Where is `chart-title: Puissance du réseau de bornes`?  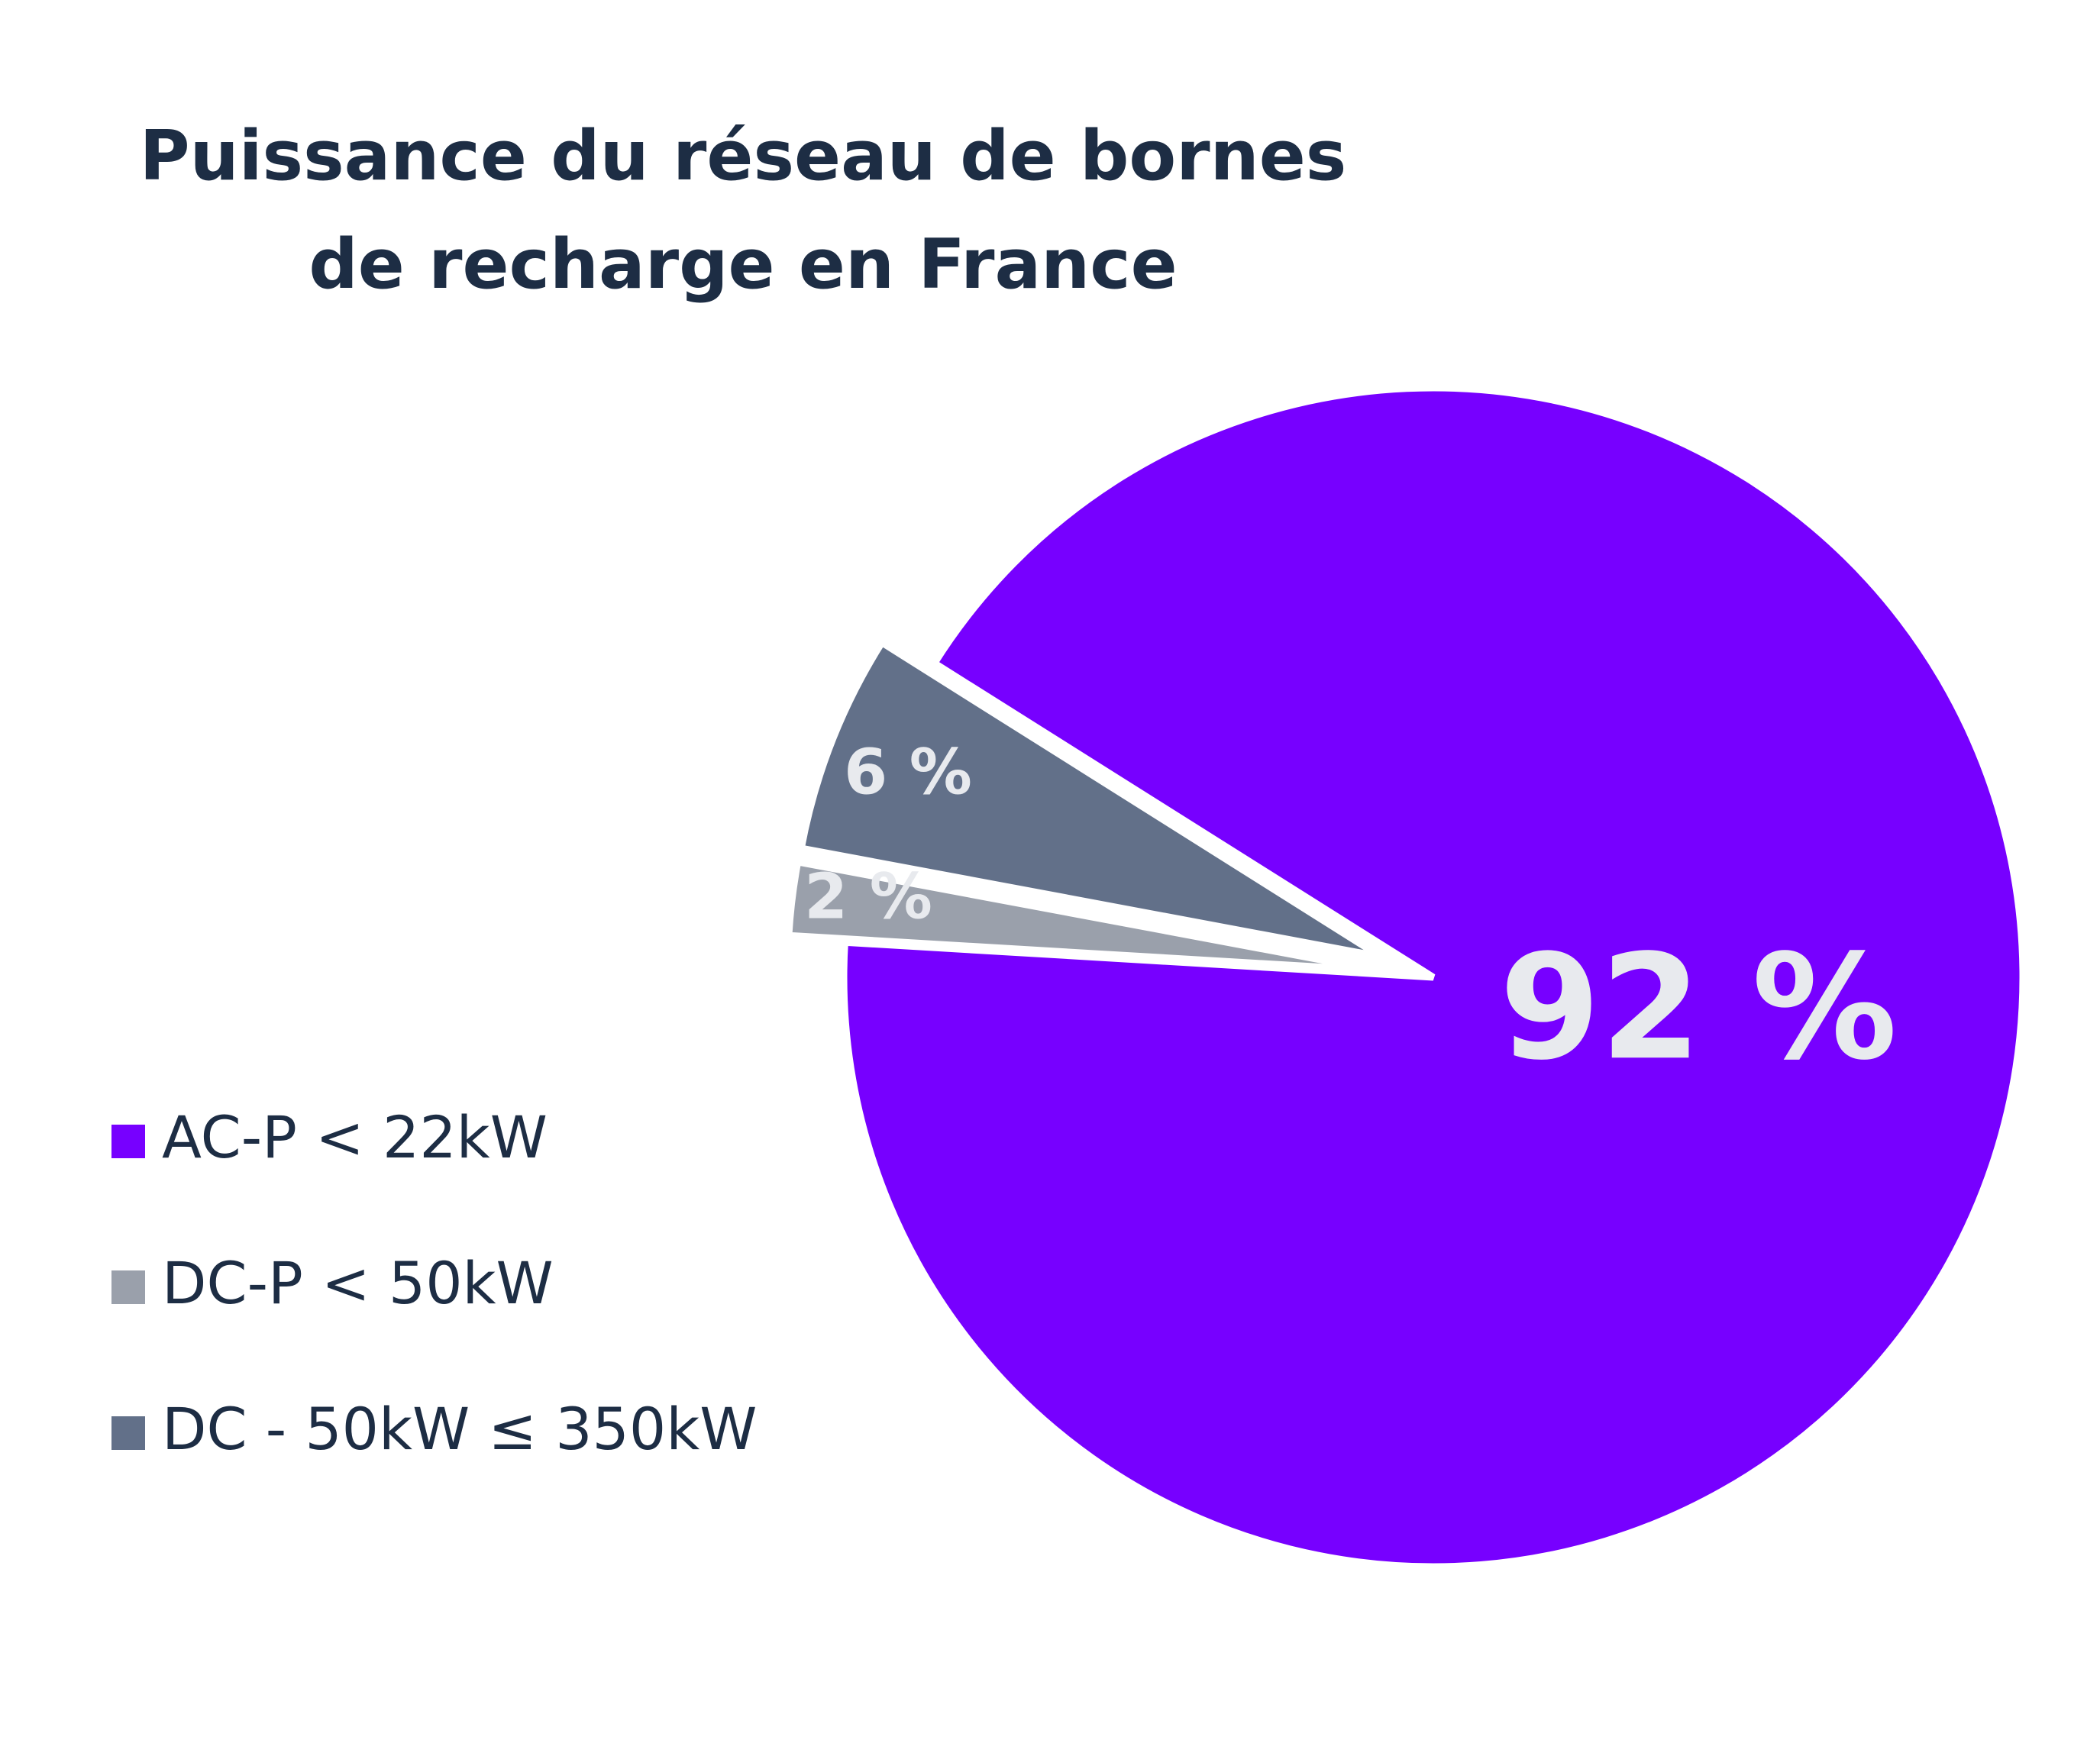 chart-title: Puissance du réseau de bornes is located at coordinates (743, 156).